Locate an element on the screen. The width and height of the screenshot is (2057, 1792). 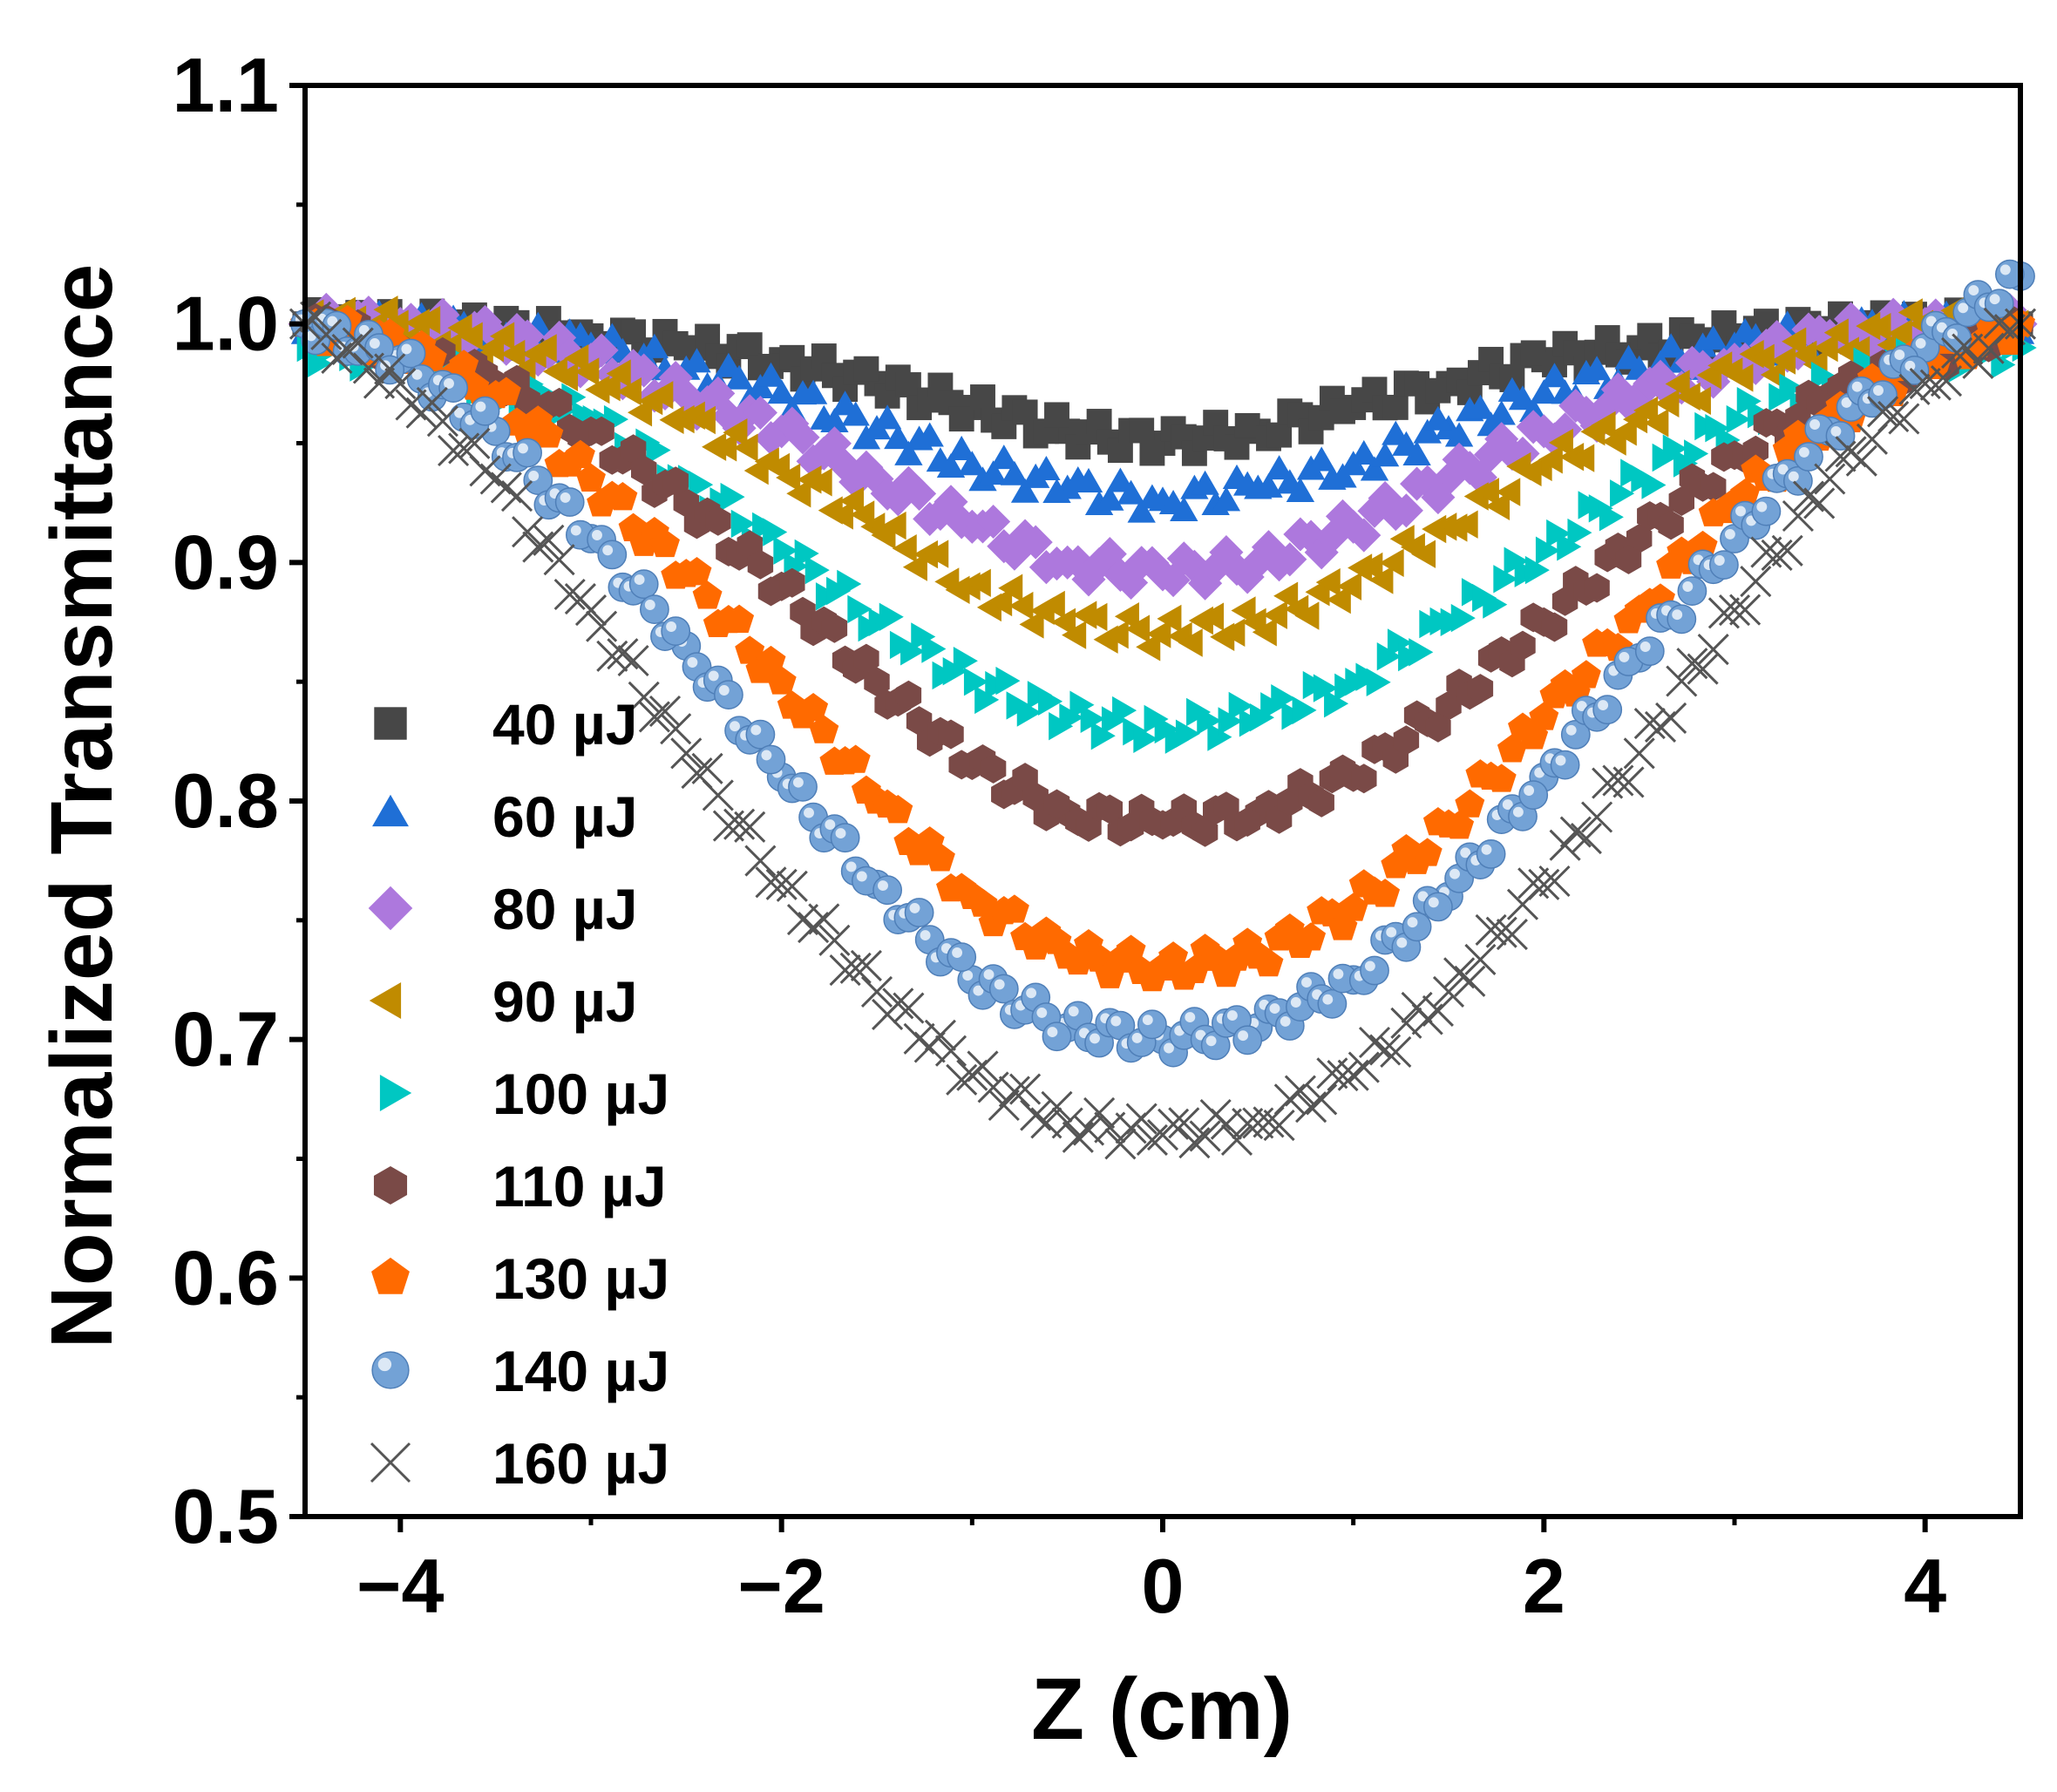
legend-item: 80 µJ is located at coordinates (503, 909).